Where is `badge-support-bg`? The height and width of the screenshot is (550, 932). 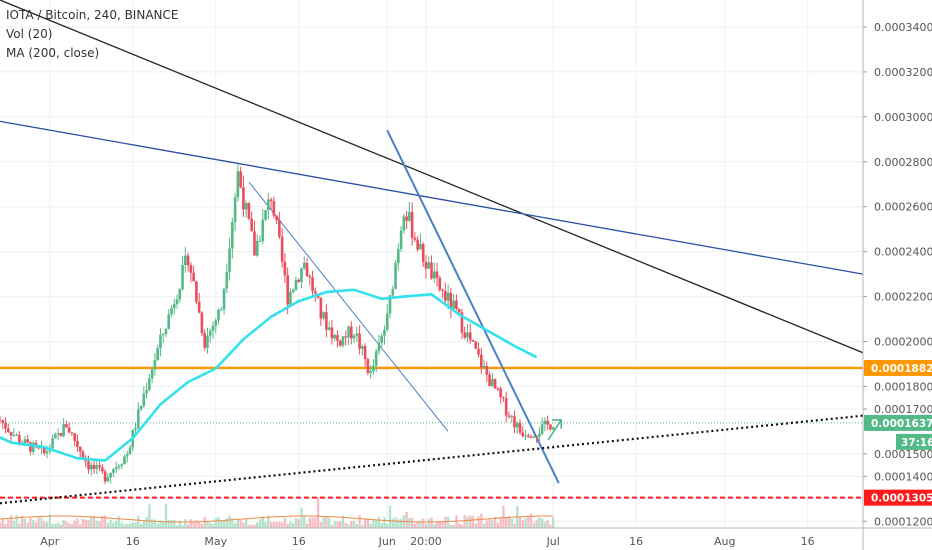 badge-support-bg is located at coordinates (898, 497).